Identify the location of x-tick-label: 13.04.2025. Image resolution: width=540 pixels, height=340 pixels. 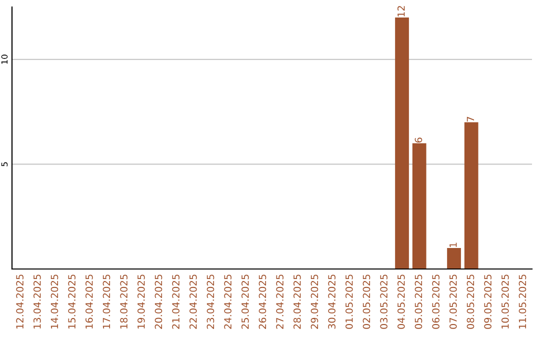
(37, 301).